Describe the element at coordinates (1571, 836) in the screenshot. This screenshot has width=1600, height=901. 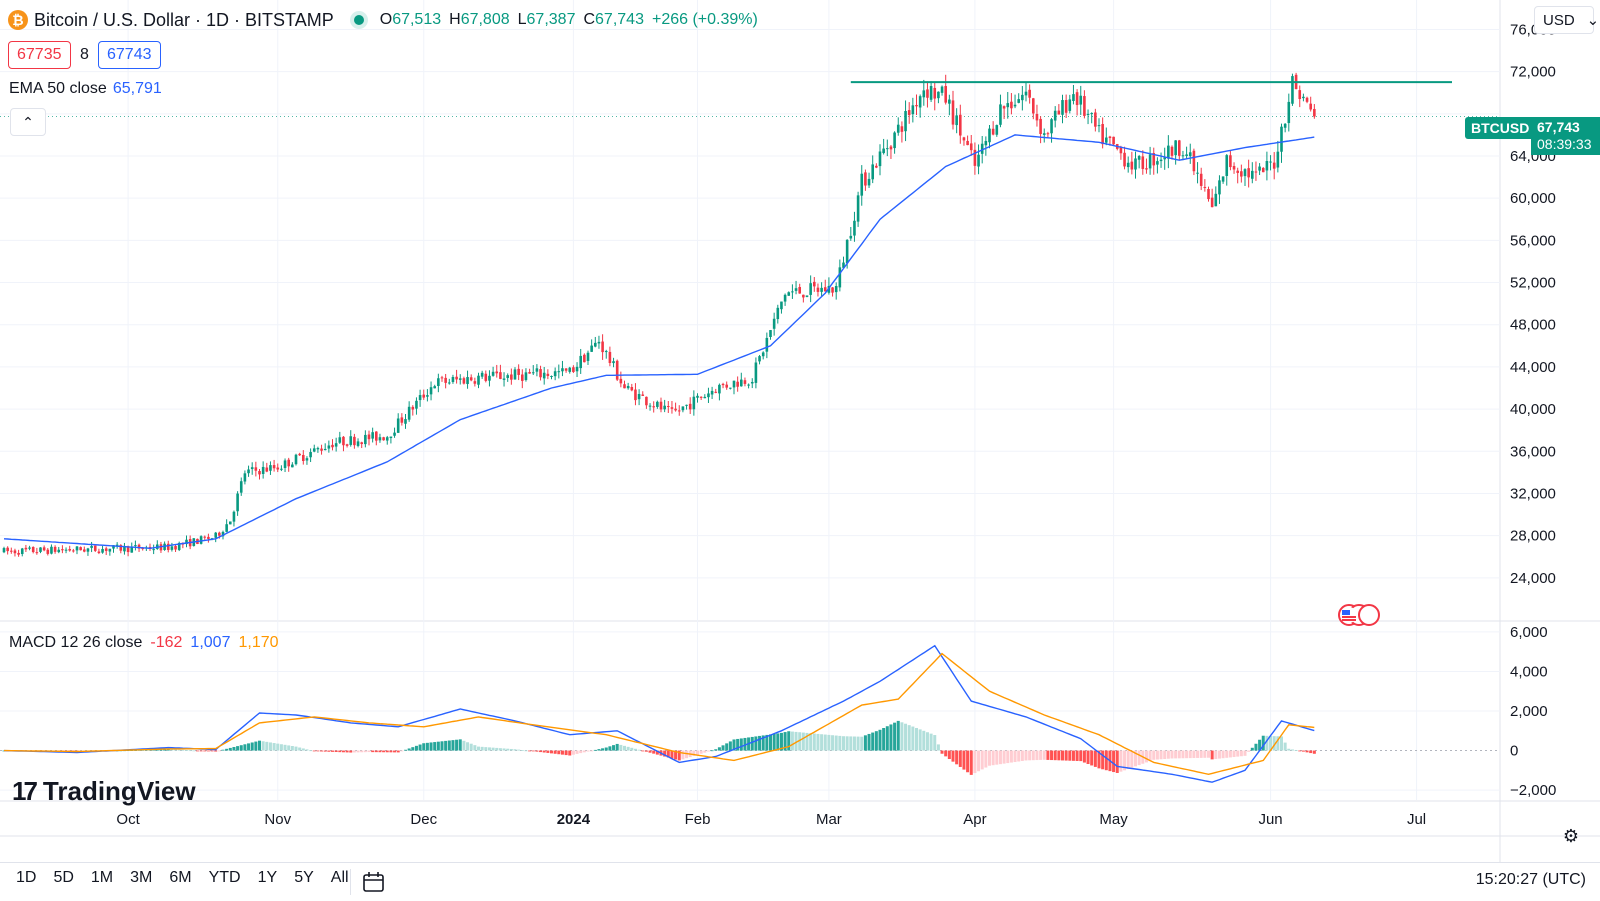
I see `gear-icon: ⚙` at that location.